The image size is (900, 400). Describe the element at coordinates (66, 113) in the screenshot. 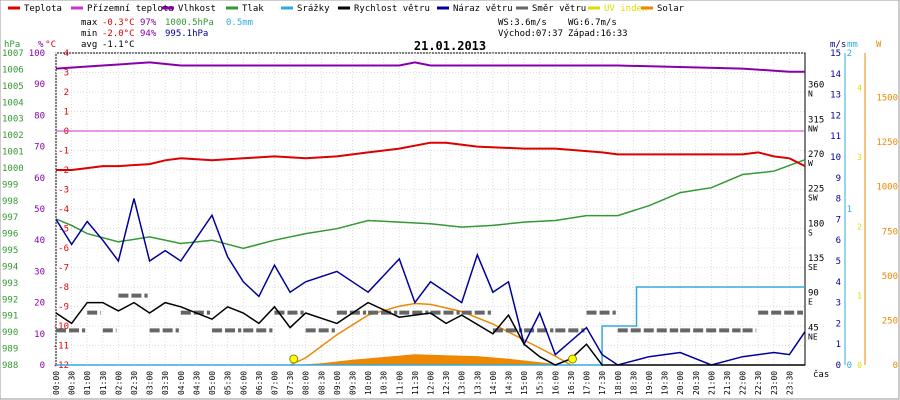

I see `axis-tick-degc: 1` at that location.